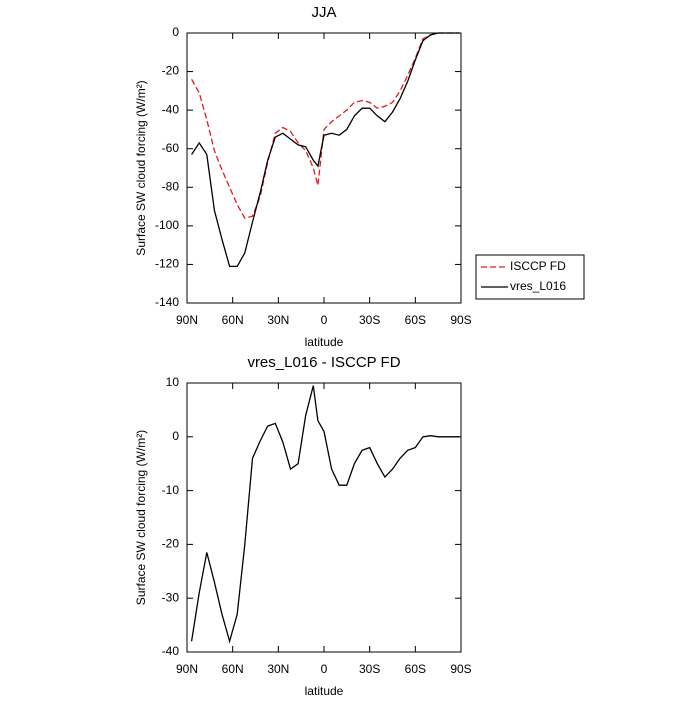 This screenshot has width=700, height=705. I want to click on y-tick-label: 10, so click(173, 382).